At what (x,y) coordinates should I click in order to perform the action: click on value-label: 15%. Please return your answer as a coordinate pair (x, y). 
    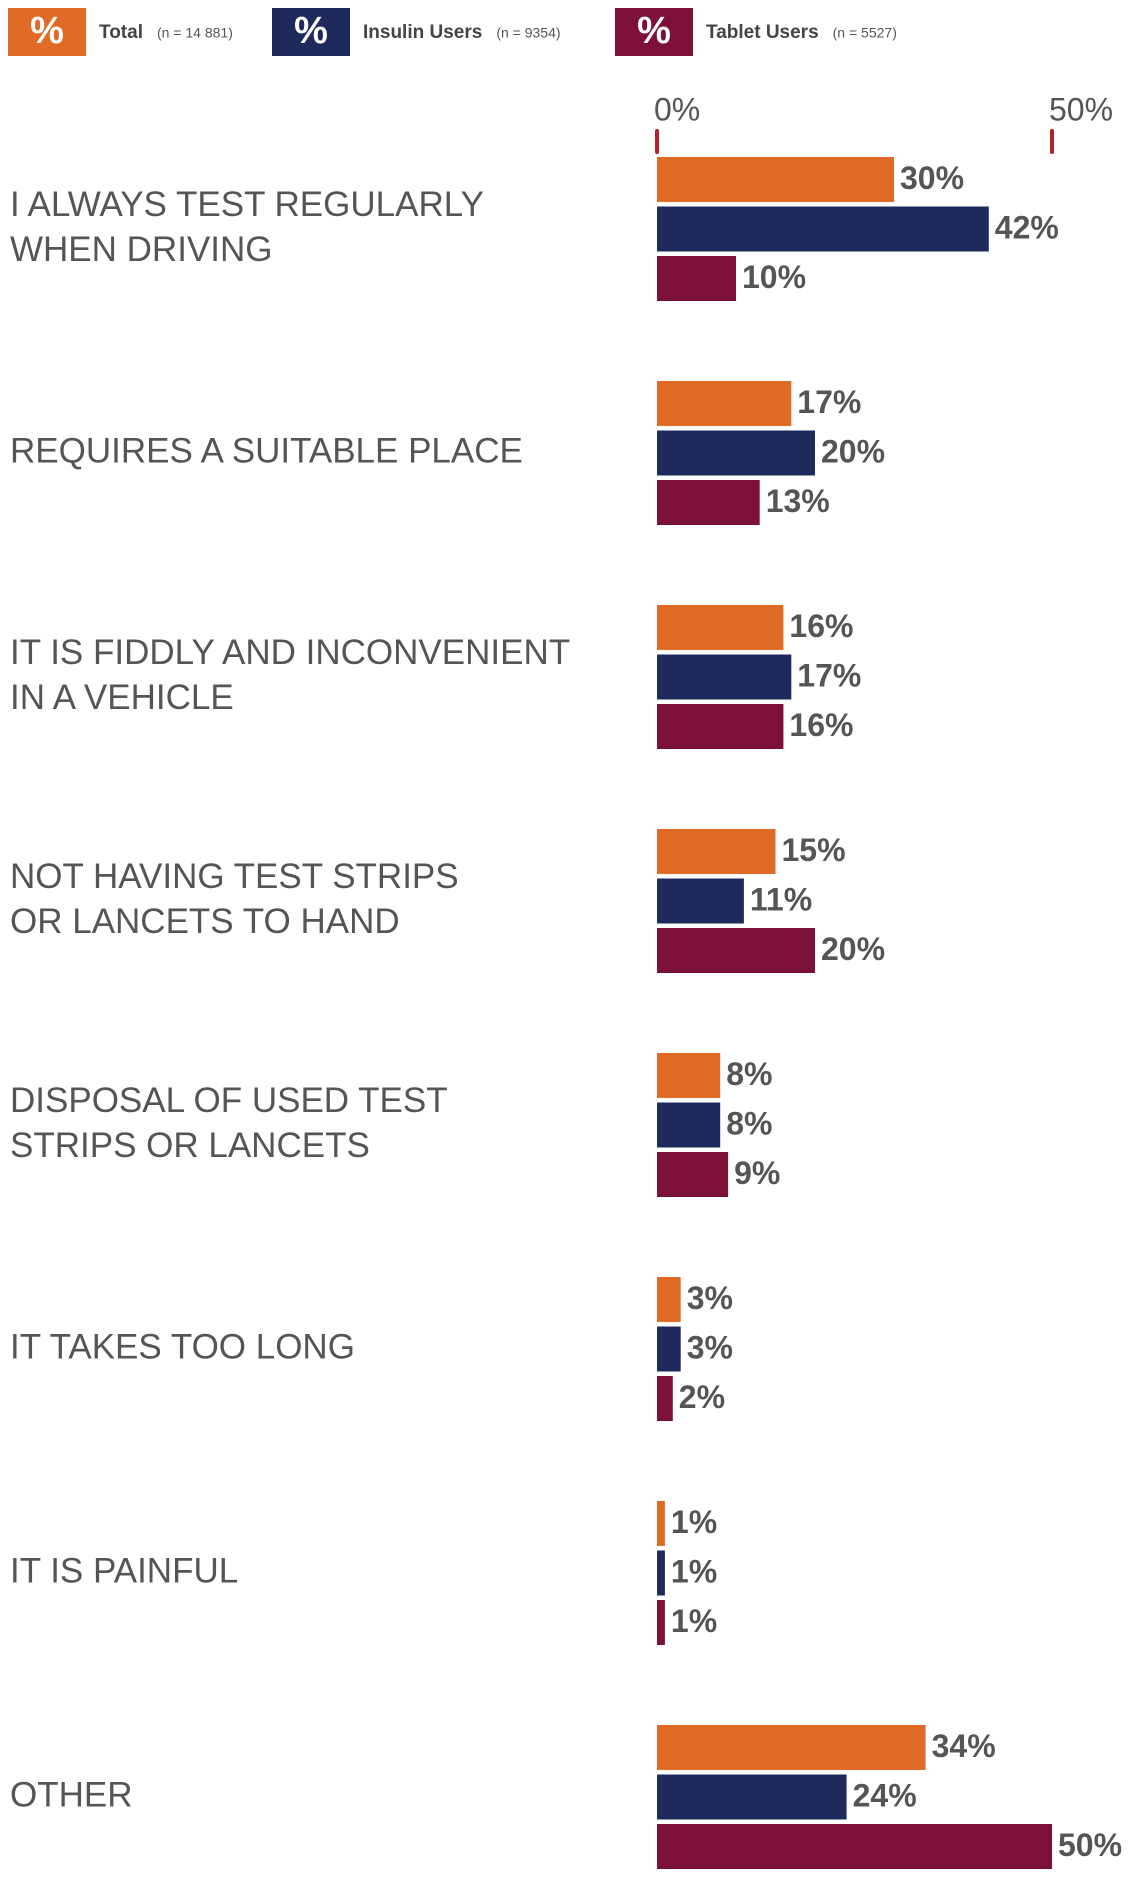
    Looking at the image, I should click on (814, 850).